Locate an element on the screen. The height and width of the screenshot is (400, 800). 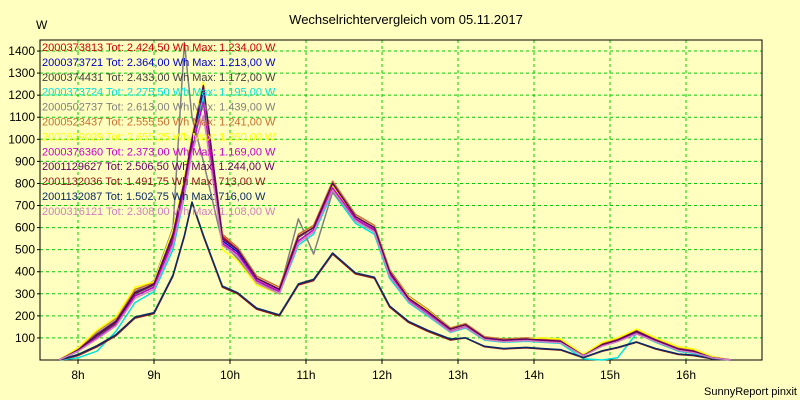
y-tick-label: 1300 is located at coordinates (21, 73).